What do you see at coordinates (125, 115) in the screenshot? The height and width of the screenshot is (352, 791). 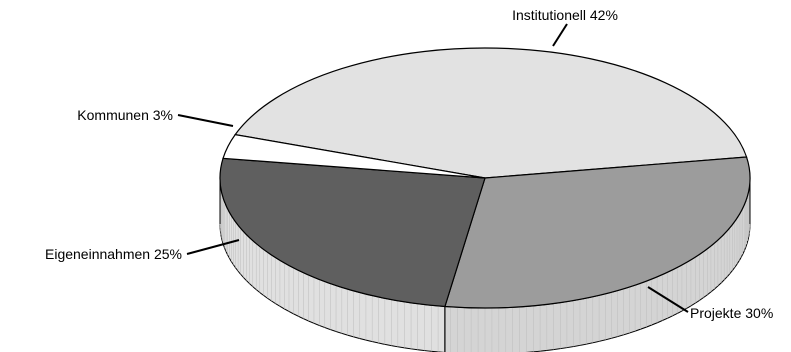 I see `slice-label-3: Kommunen 3%` at bounding box center [125, 115].